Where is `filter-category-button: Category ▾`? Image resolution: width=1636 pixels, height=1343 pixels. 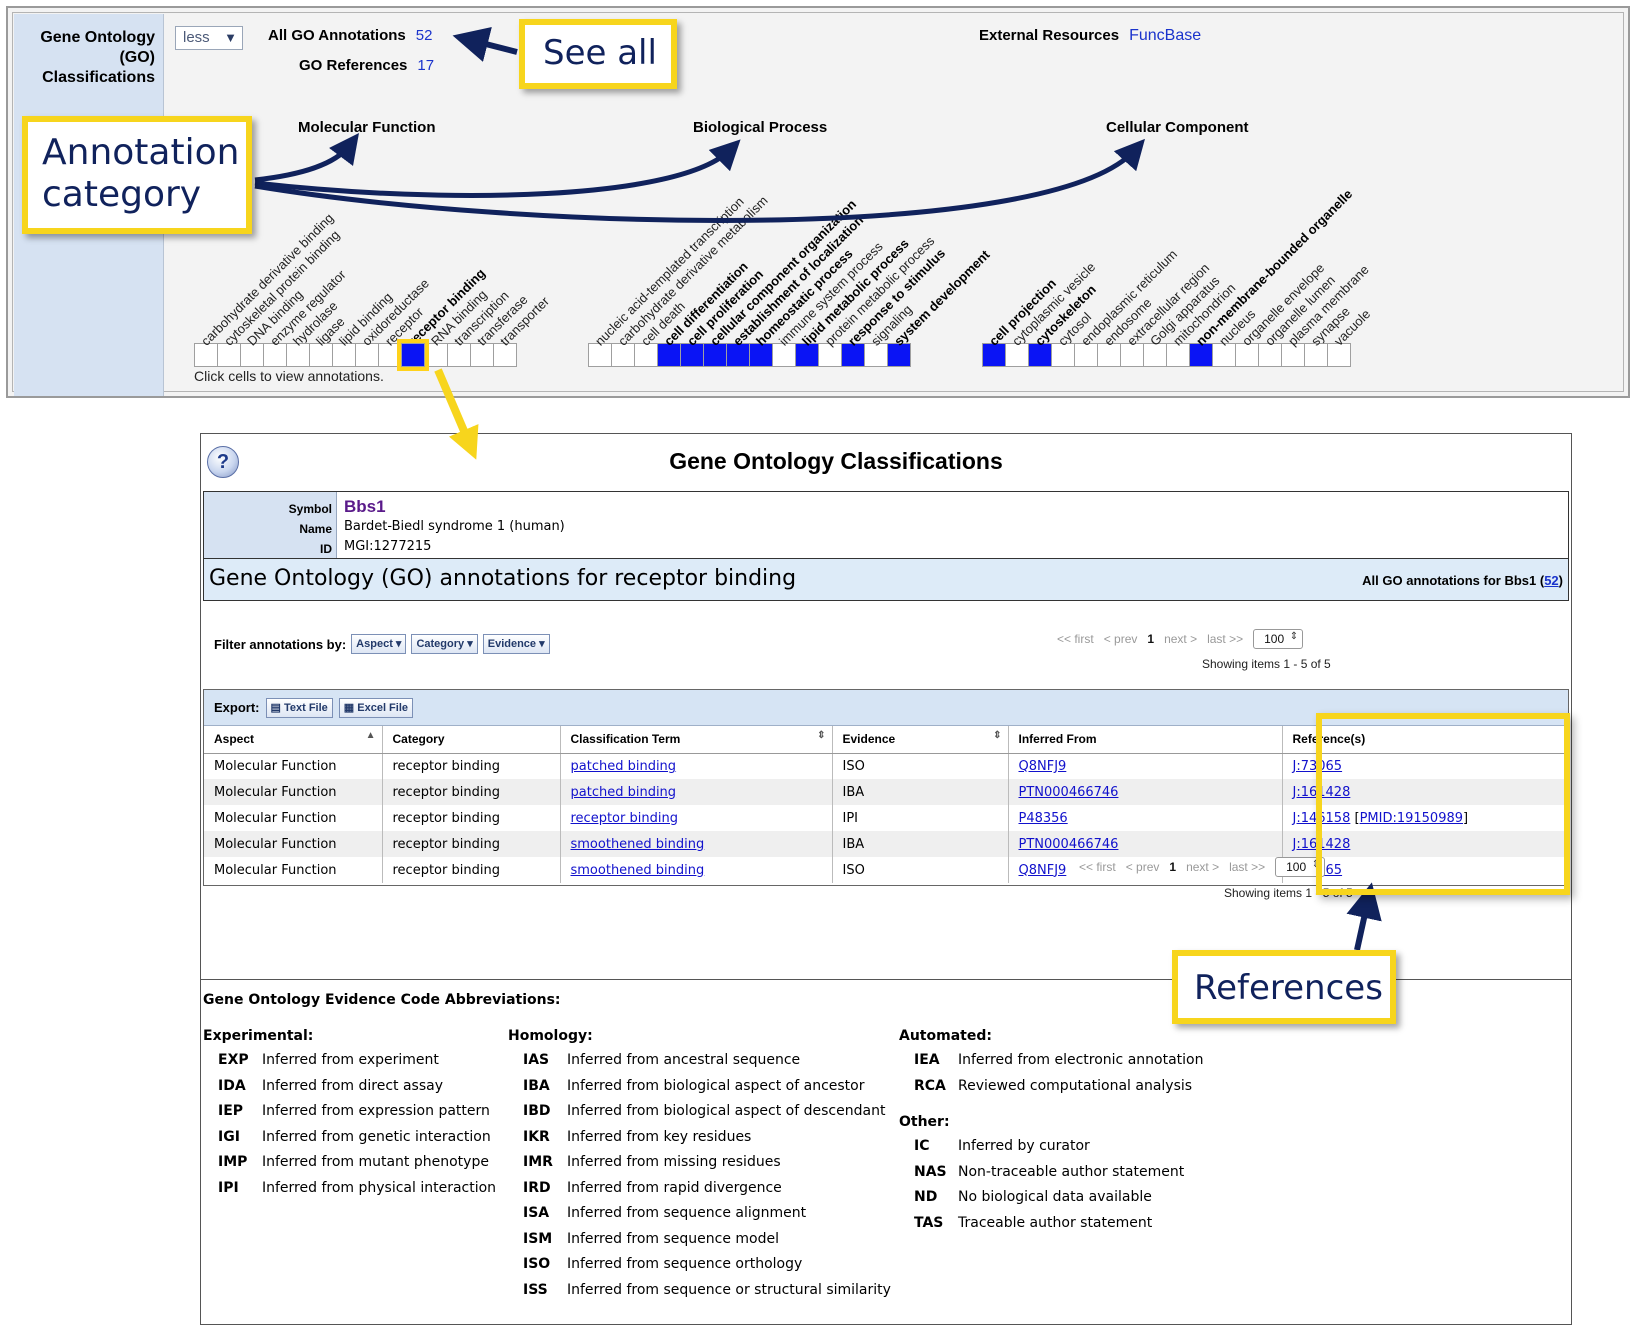 filter-category-button: Category ▾ is located at coordinates (444, 644).